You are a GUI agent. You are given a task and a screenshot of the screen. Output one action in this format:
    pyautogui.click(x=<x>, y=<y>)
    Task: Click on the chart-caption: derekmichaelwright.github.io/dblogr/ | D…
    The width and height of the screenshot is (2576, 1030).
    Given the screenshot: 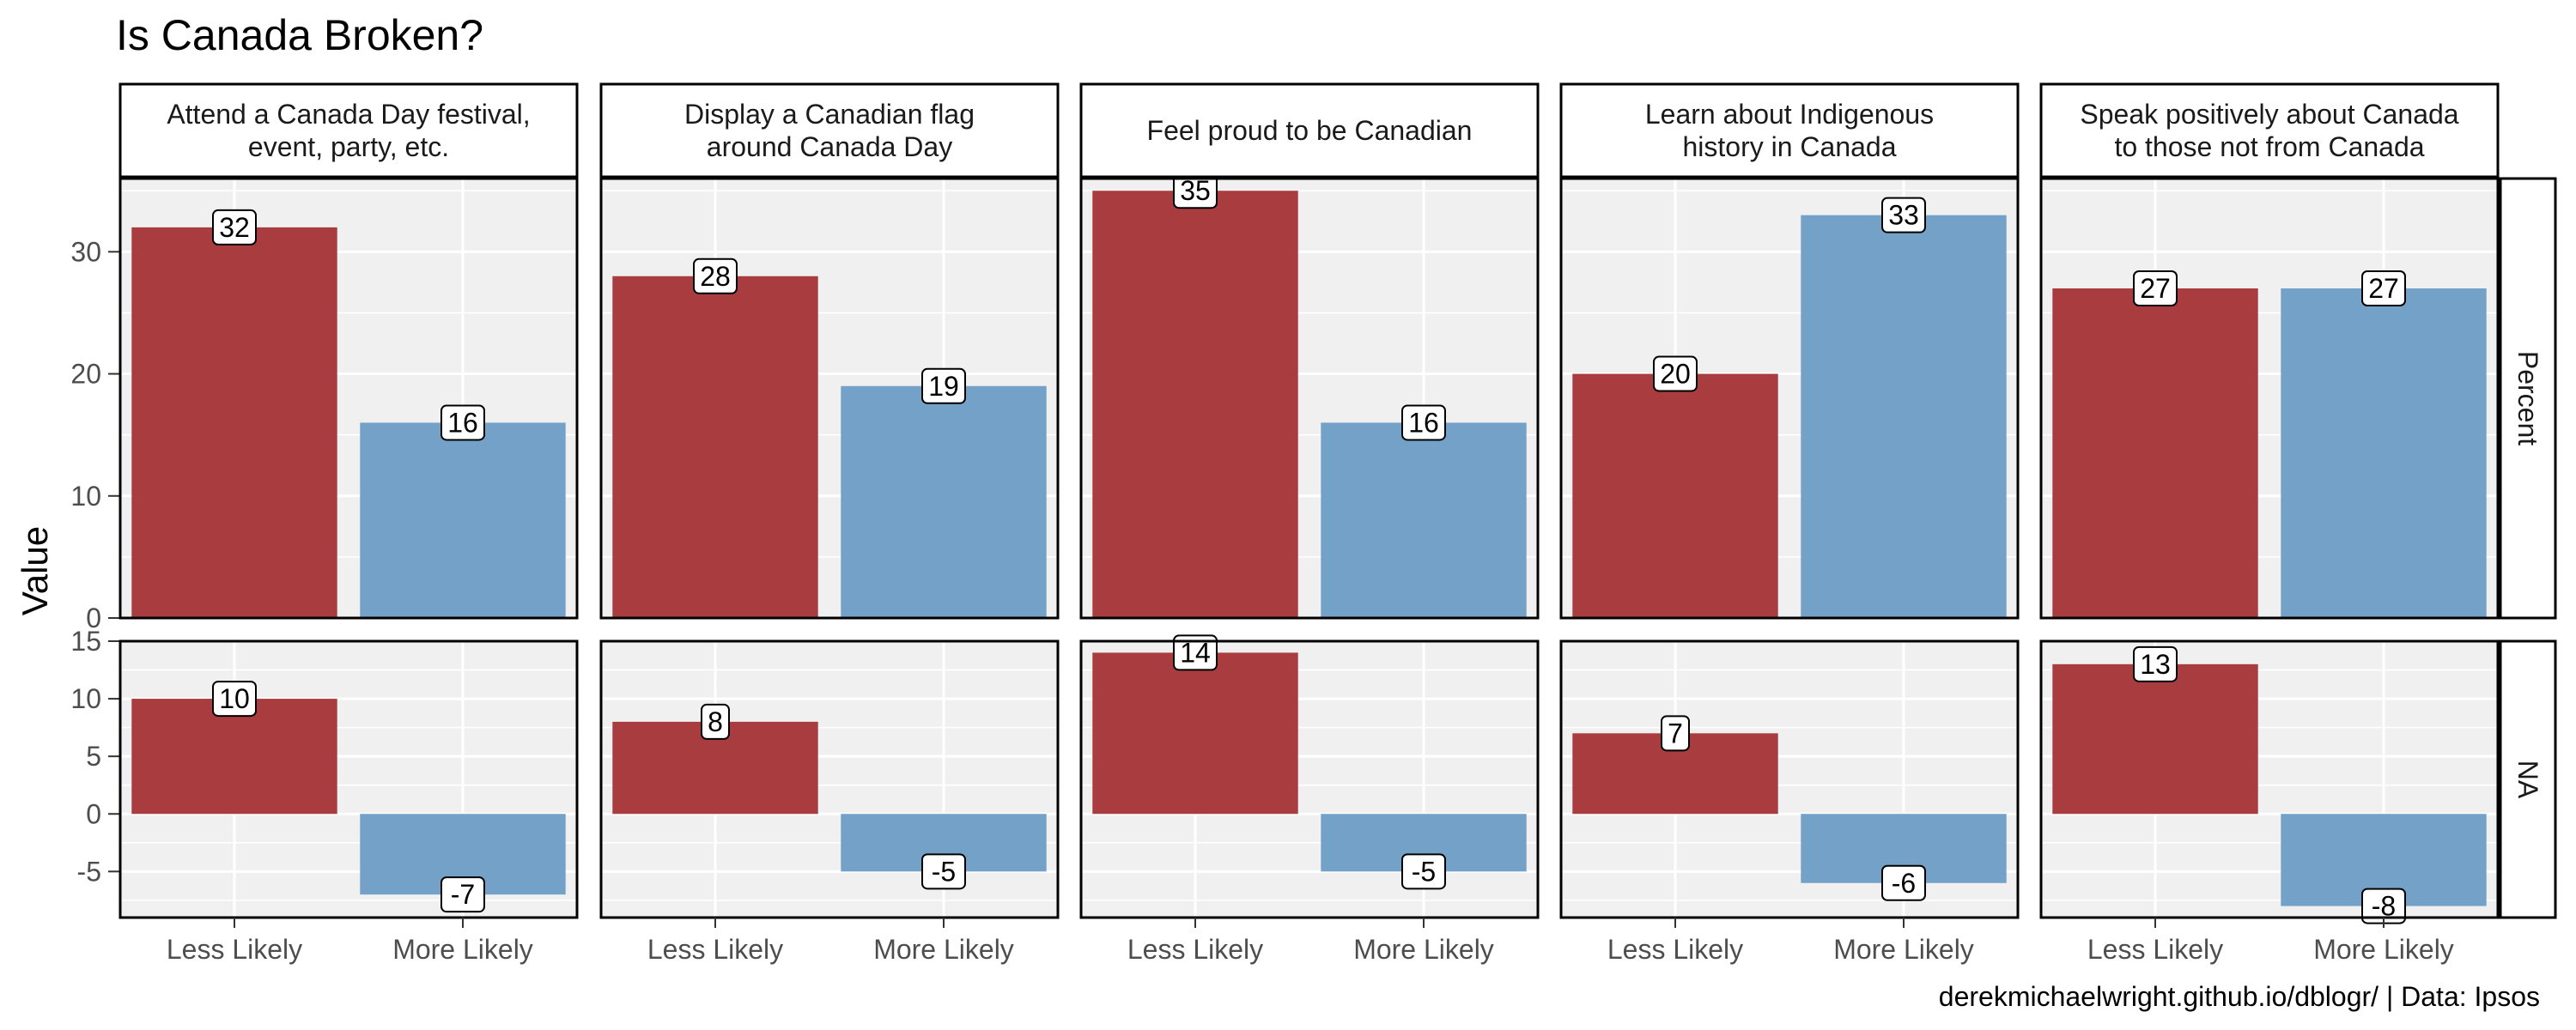 What is the action you would take?
    pyautogui.click(x=2239, y=996)
    